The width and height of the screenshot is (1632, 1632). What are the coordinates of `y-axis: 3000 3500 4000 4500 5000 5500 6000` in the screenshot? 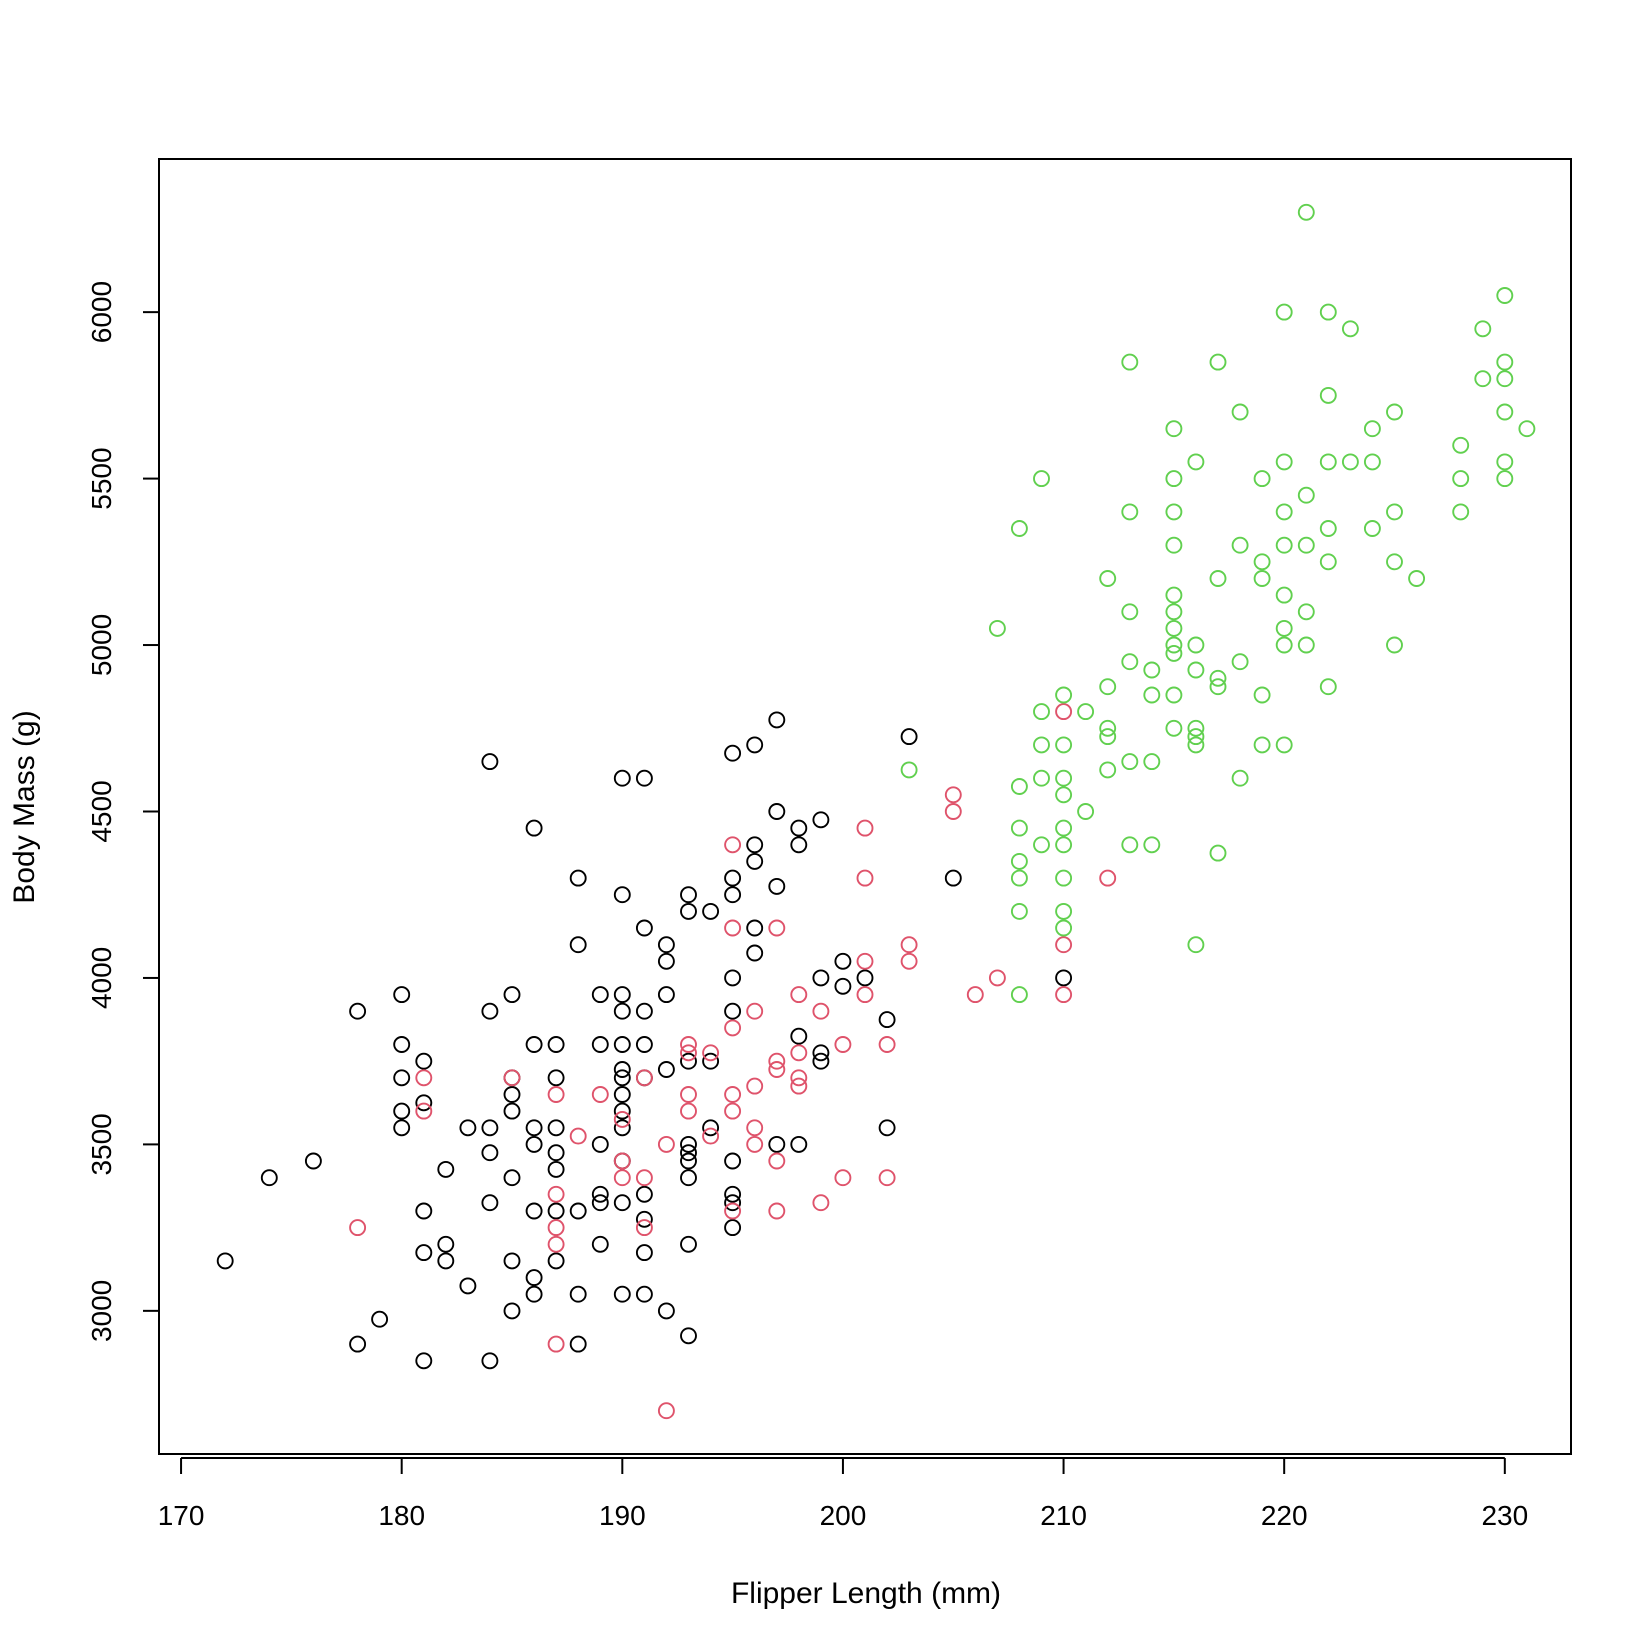 It's located at (123, 811).